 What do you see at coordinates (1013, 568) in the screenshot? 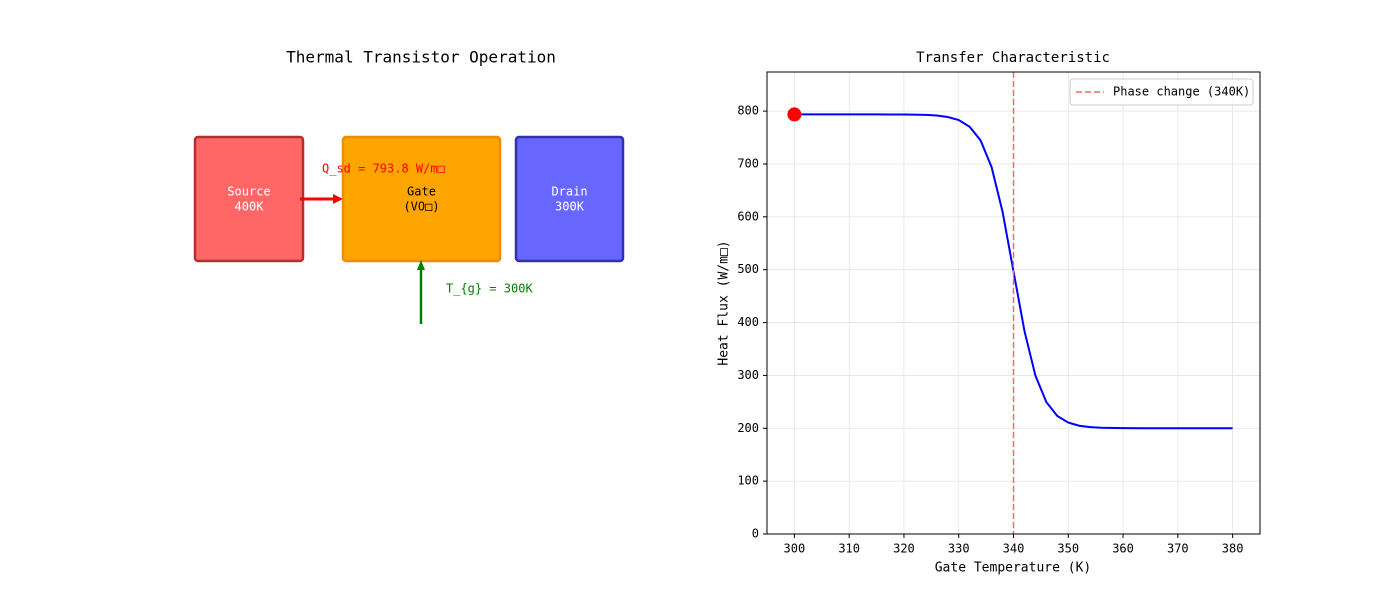
I see `x-axis-label: Gate Temperature (K)` at bounding box center [1013, 568].